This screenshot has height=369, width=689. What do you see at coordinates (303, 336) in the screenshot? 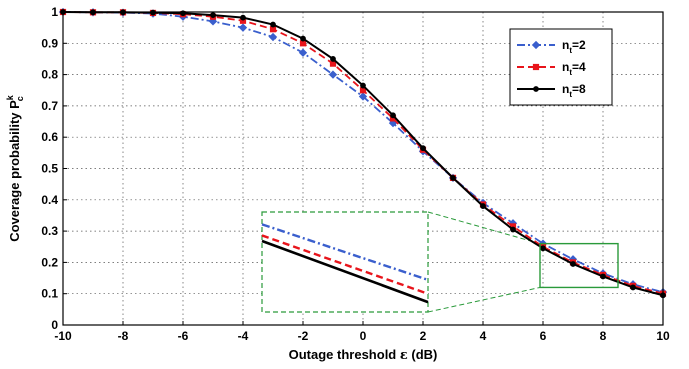
I see `x-tick-label: -2` at bounding box center [303, 336].